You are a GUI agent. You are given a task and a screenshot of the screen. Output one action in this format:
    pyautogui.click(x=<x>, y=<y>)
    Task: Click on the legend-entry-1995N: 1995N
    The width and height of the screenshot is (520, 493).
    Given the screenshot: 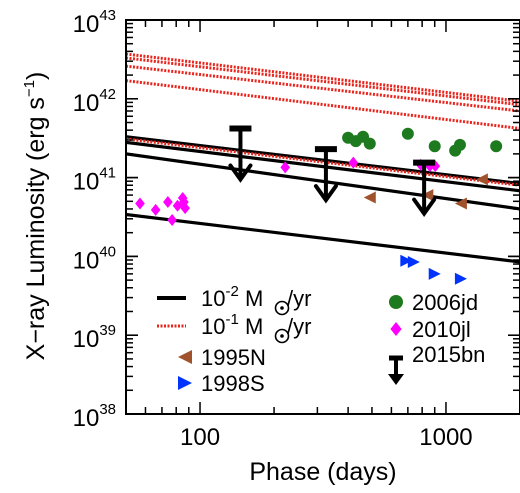 What is the action you would take?
    pyautogui.click(x=222, y=357)
    